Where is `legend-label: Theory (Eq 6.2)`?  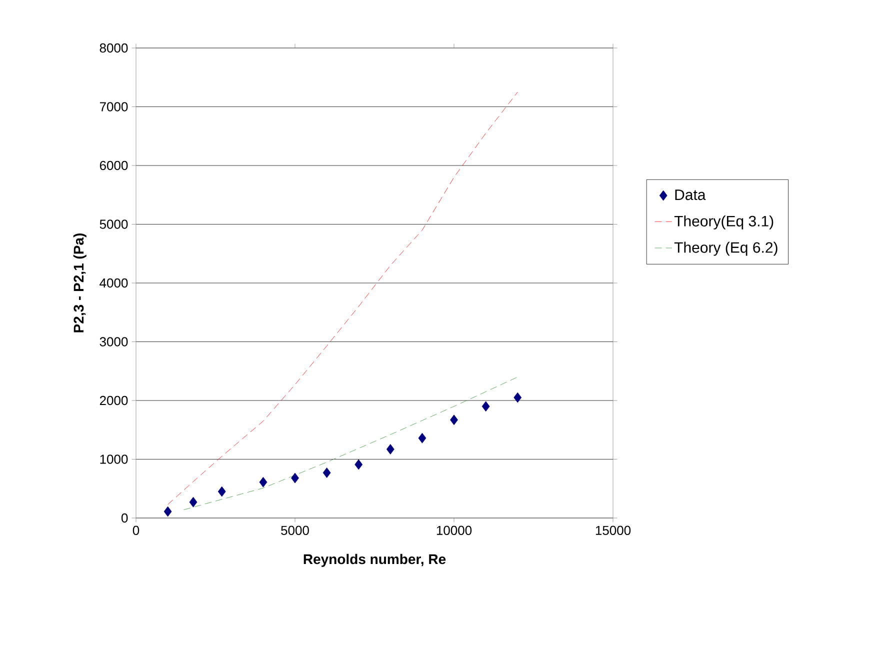 legend-label: Theory (Eq 6.2) is located at coordinates (726, 249).